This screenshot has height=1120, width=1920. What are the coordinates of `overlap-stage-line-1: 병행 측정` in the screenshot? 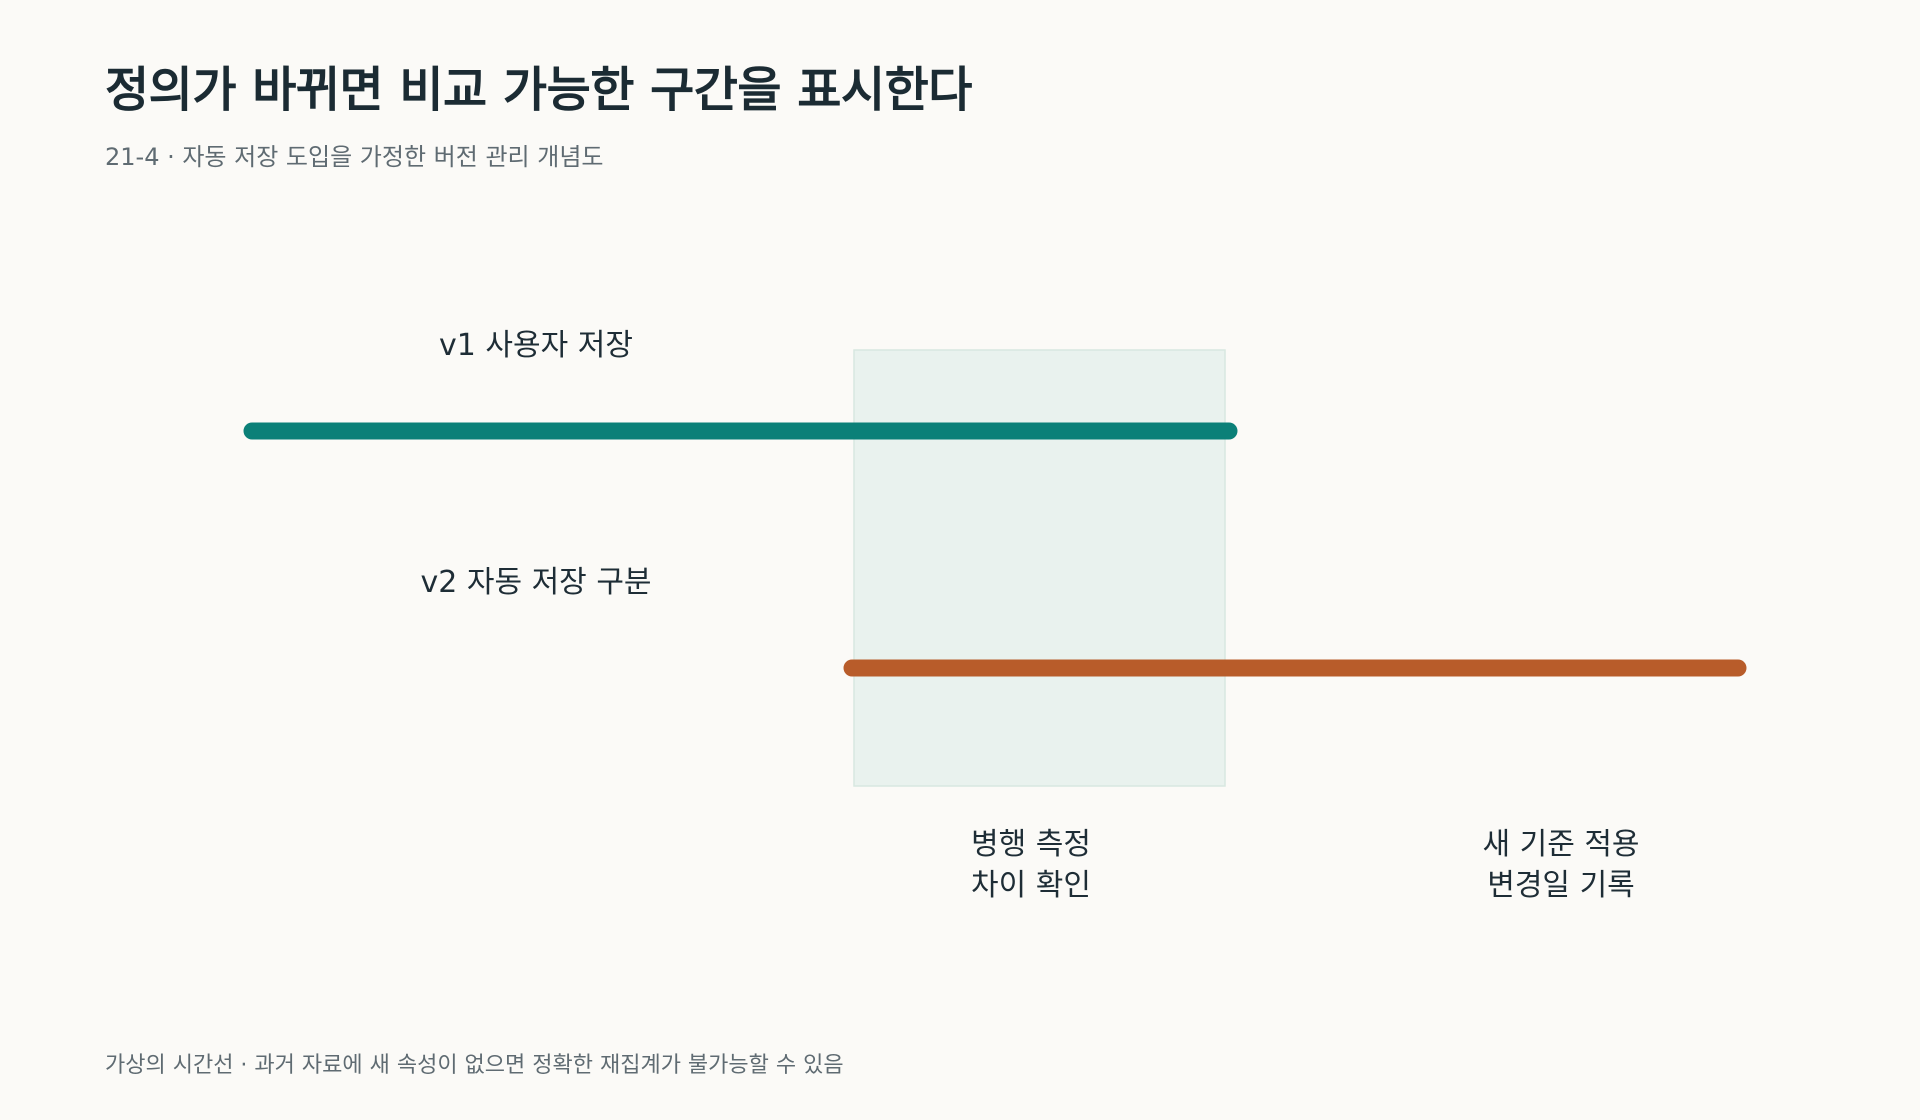 It's located at (1031, 844).